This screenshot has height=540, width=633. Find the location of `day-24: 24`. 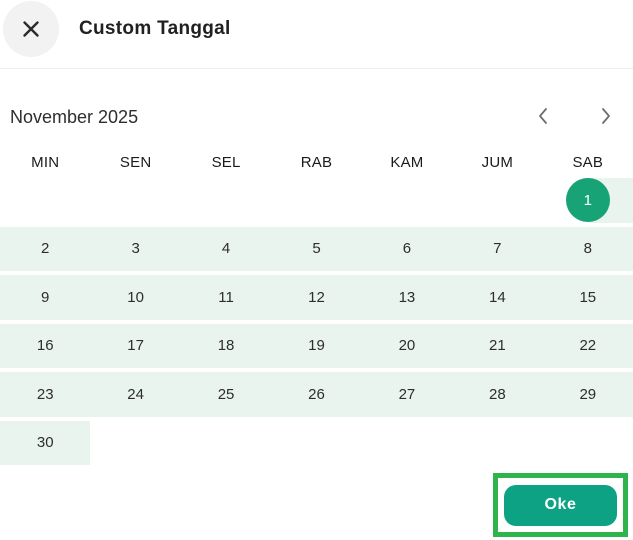

day-24: 24 is located at coordinates (135, 394).